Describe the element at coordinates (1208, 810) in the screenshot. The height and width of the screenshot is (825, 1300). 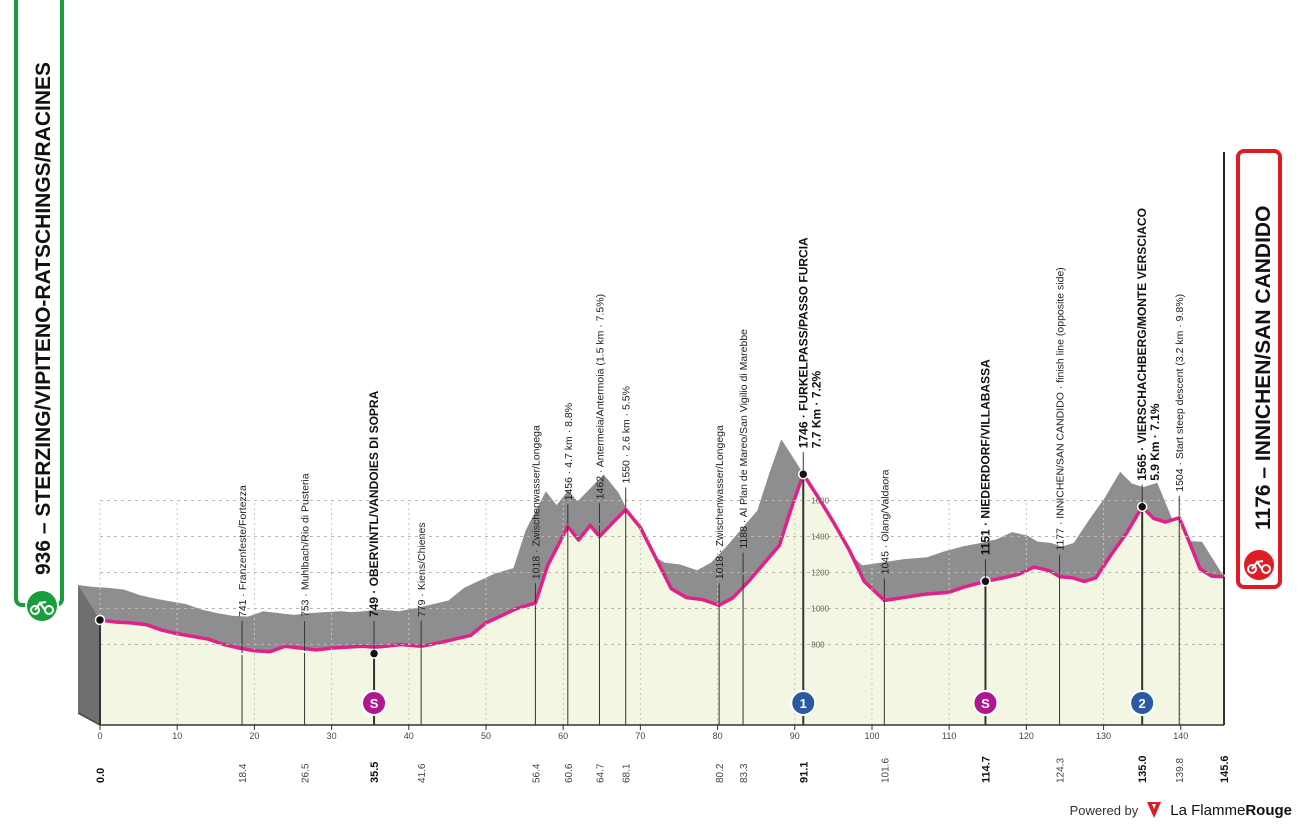
I see `brand-prefix: La Flamme` at that location.